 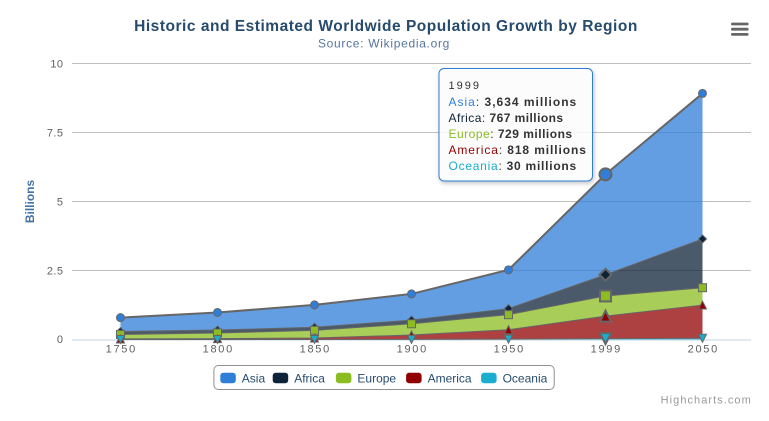 I want to click on svg-text: 0, so click(x=60, y=340).